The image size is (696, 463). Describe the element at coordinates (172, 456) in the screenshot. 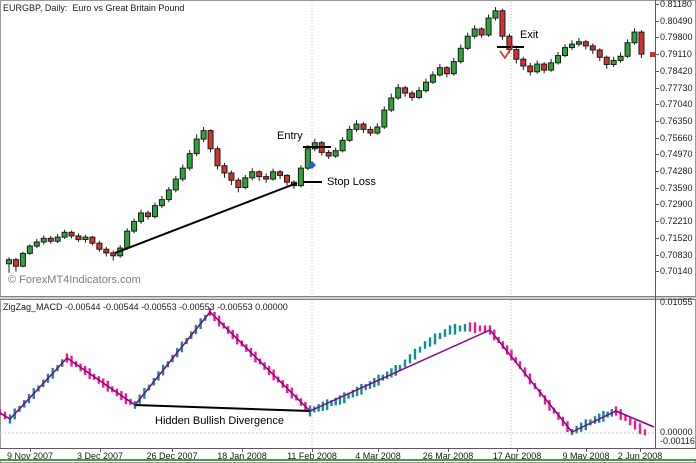

I see `date-label: 26 Dec 2007` at that location.